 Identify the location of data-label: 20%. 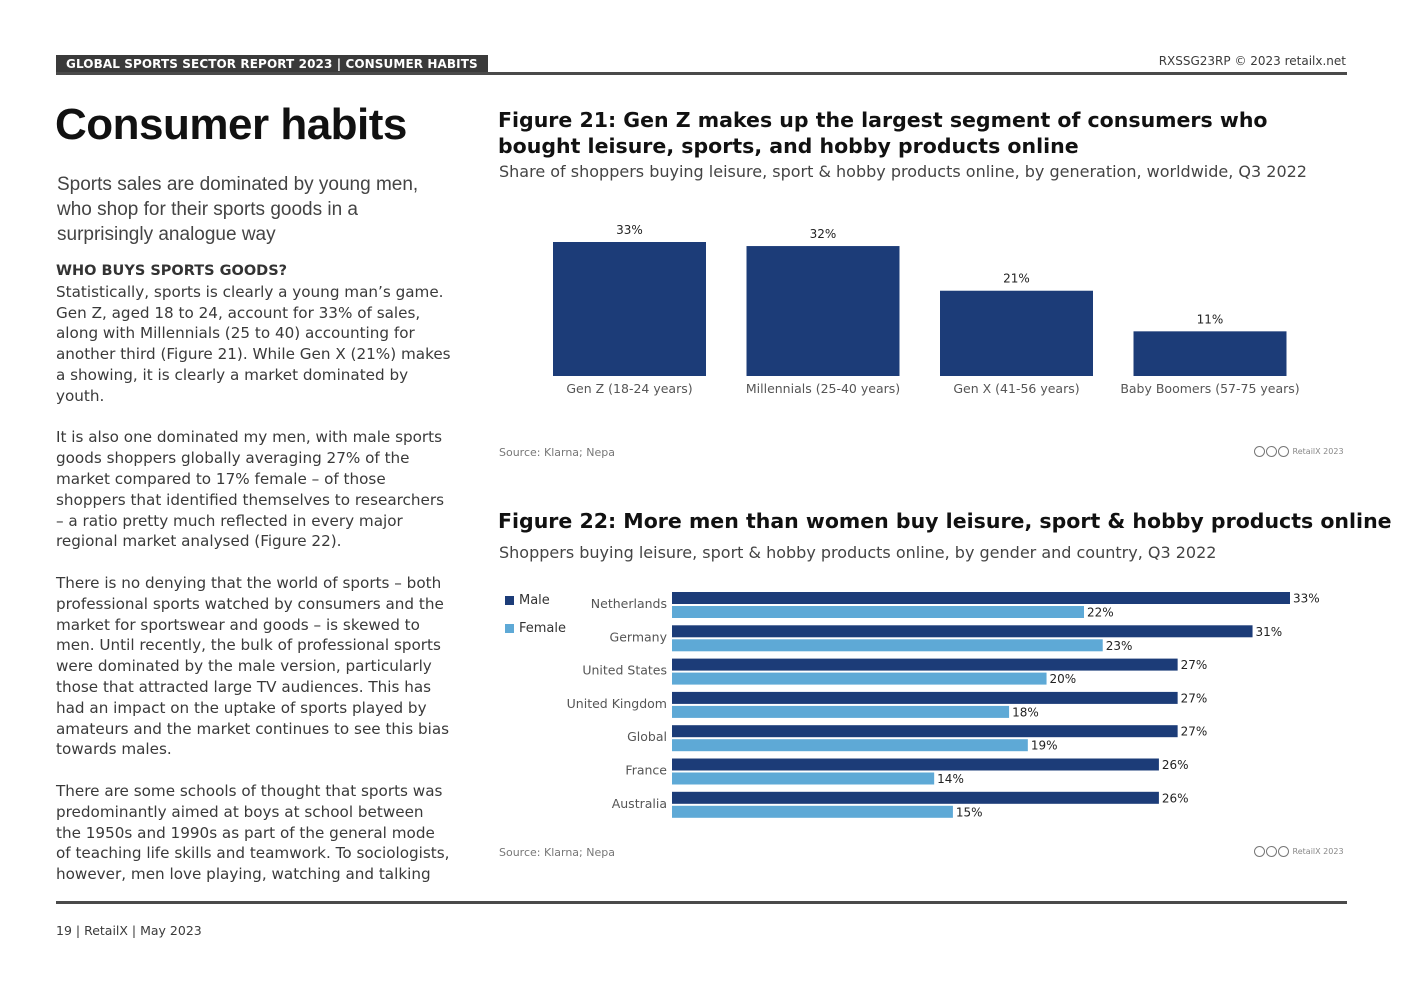
(1063, 679).